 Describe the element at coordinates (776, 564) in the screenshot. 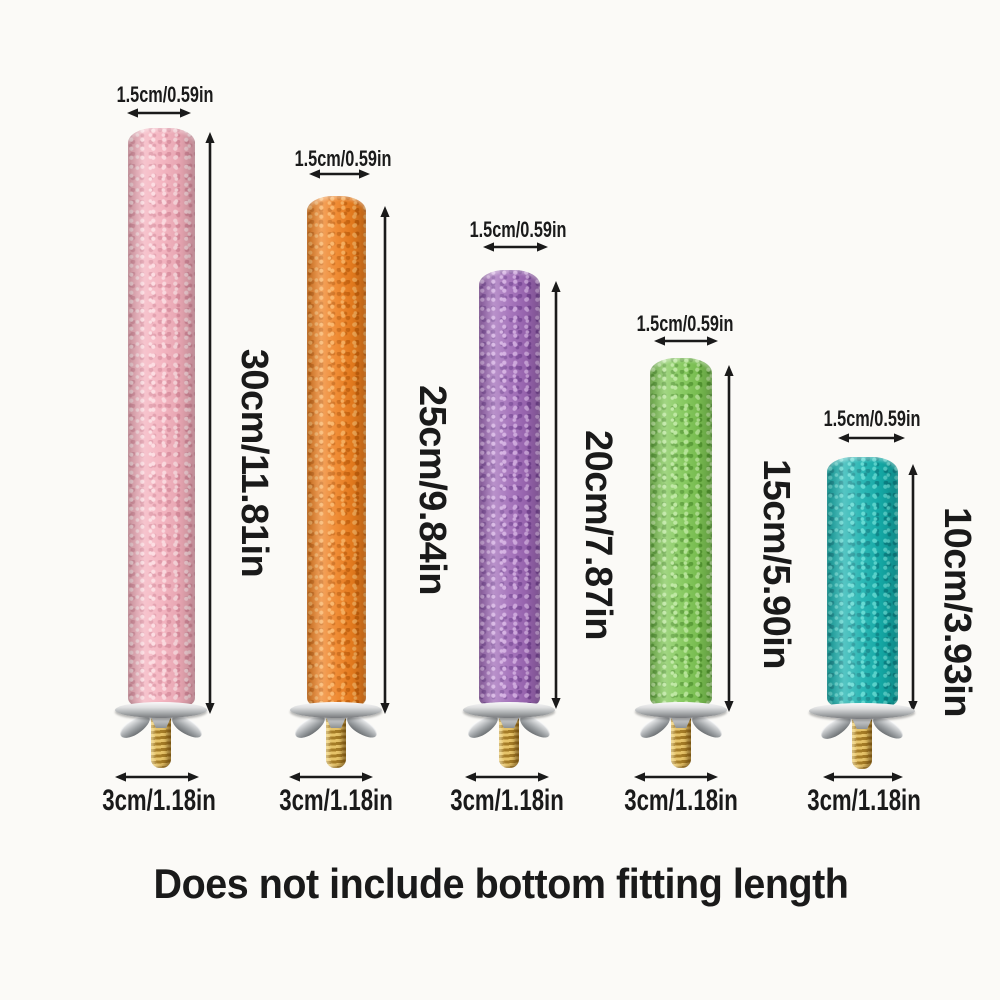

I see `length-label: 15cm/5.90in` at that location.